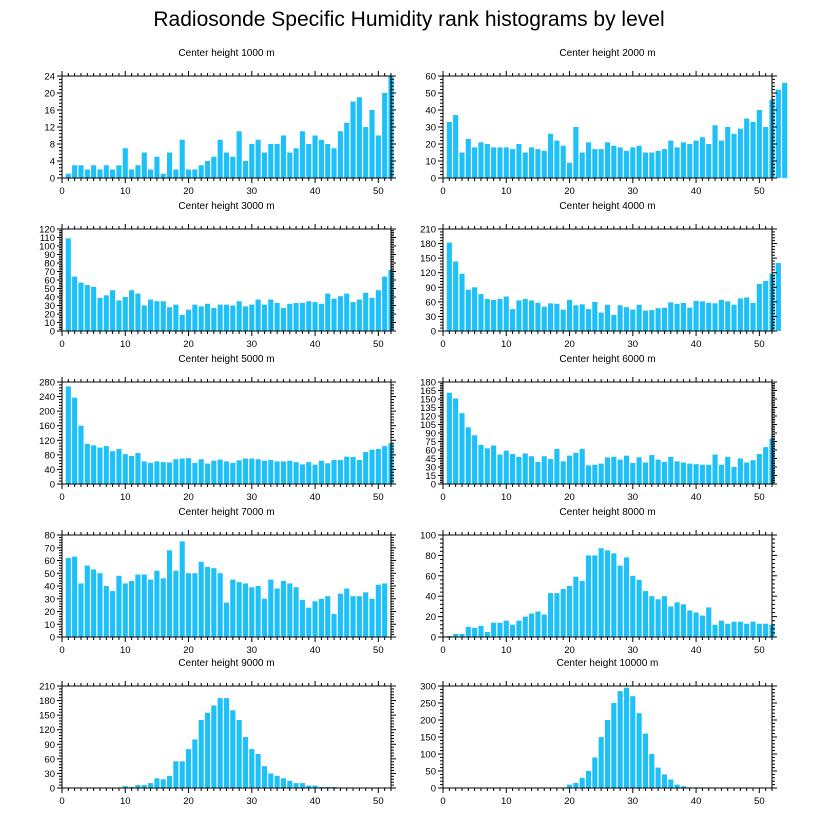 This screenshot has width=818, height=824. Describe the element at coordinates (49, 759) in the screenshot. I see `y-tick-label: 60` at that location.